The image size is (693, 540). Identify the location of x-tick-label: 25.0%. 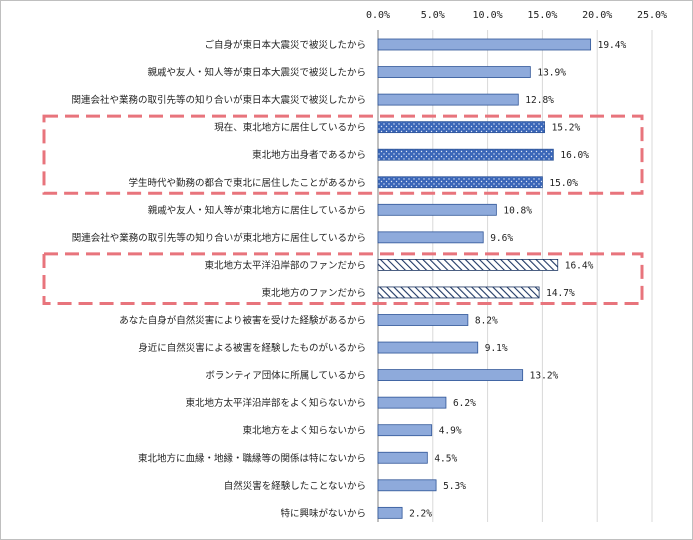
(652, 15).